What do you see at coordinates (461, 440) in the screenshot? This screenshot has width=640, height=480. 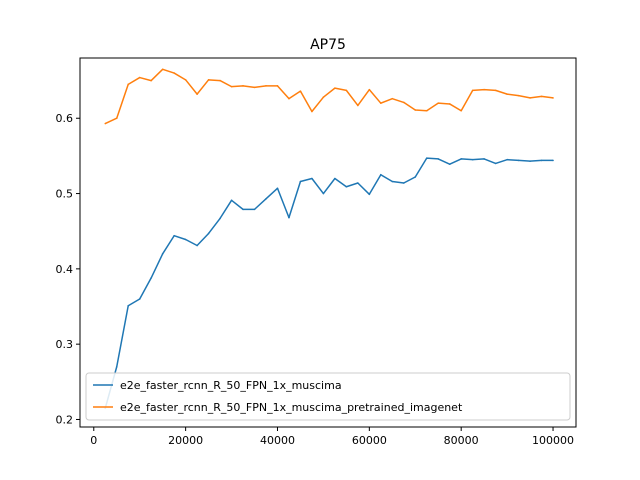 I see `x-tick-label: 80000` at bounding box center [461, 440].